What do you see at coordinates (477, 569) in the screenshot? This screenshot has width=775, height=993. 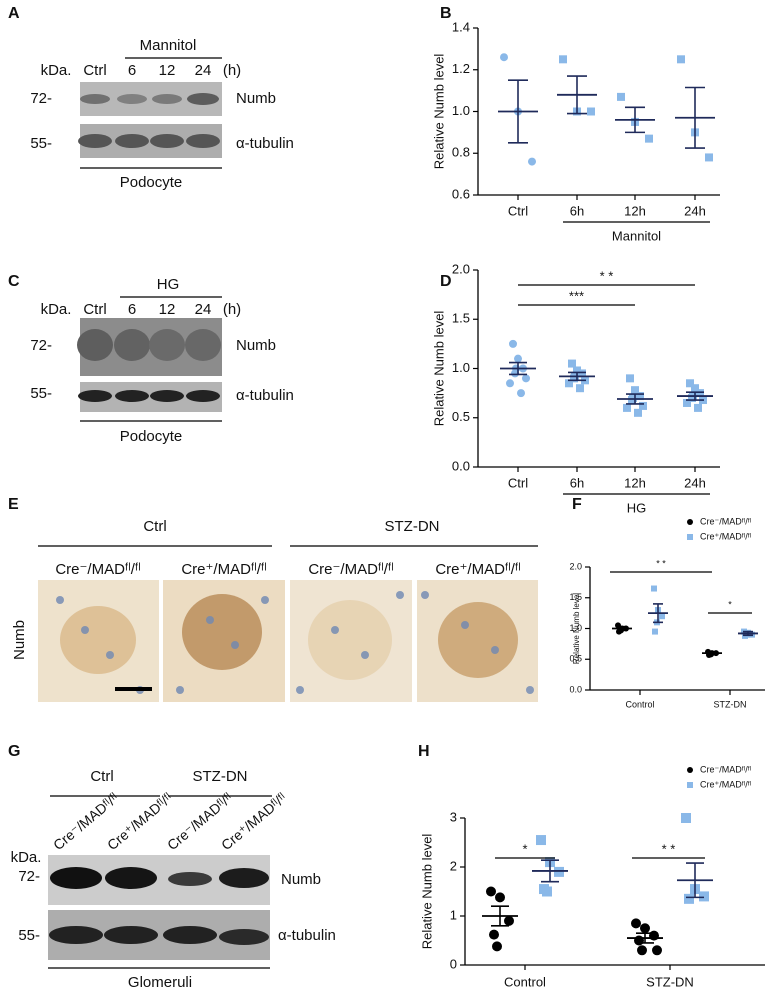 I see `column-label: Cre⁺/MADᶠˡ/ᶠˡ` at bounding box center [477, 569].